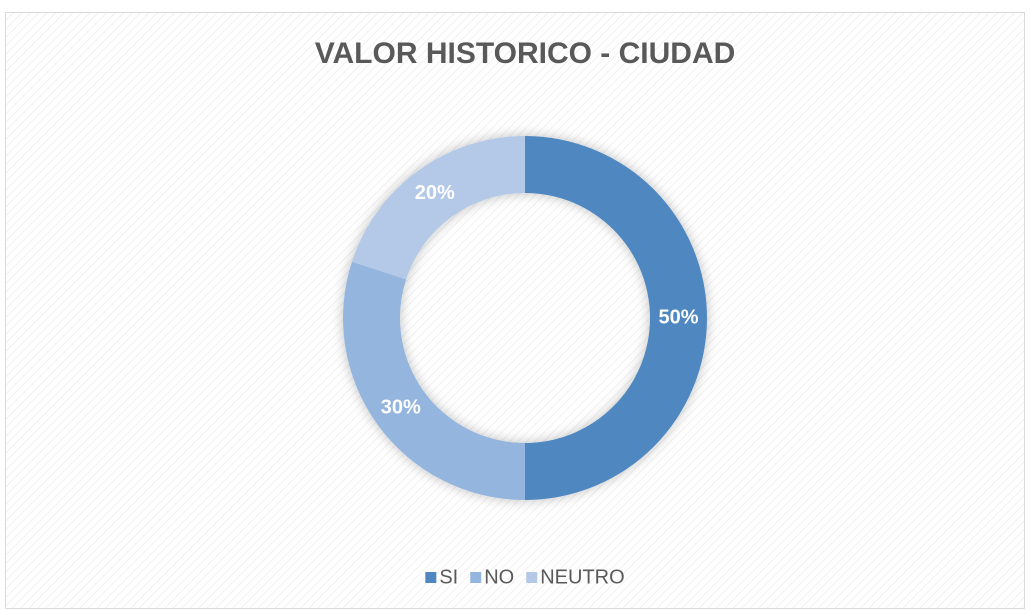  I want to click on legend-label: SI, so click(448, 577).